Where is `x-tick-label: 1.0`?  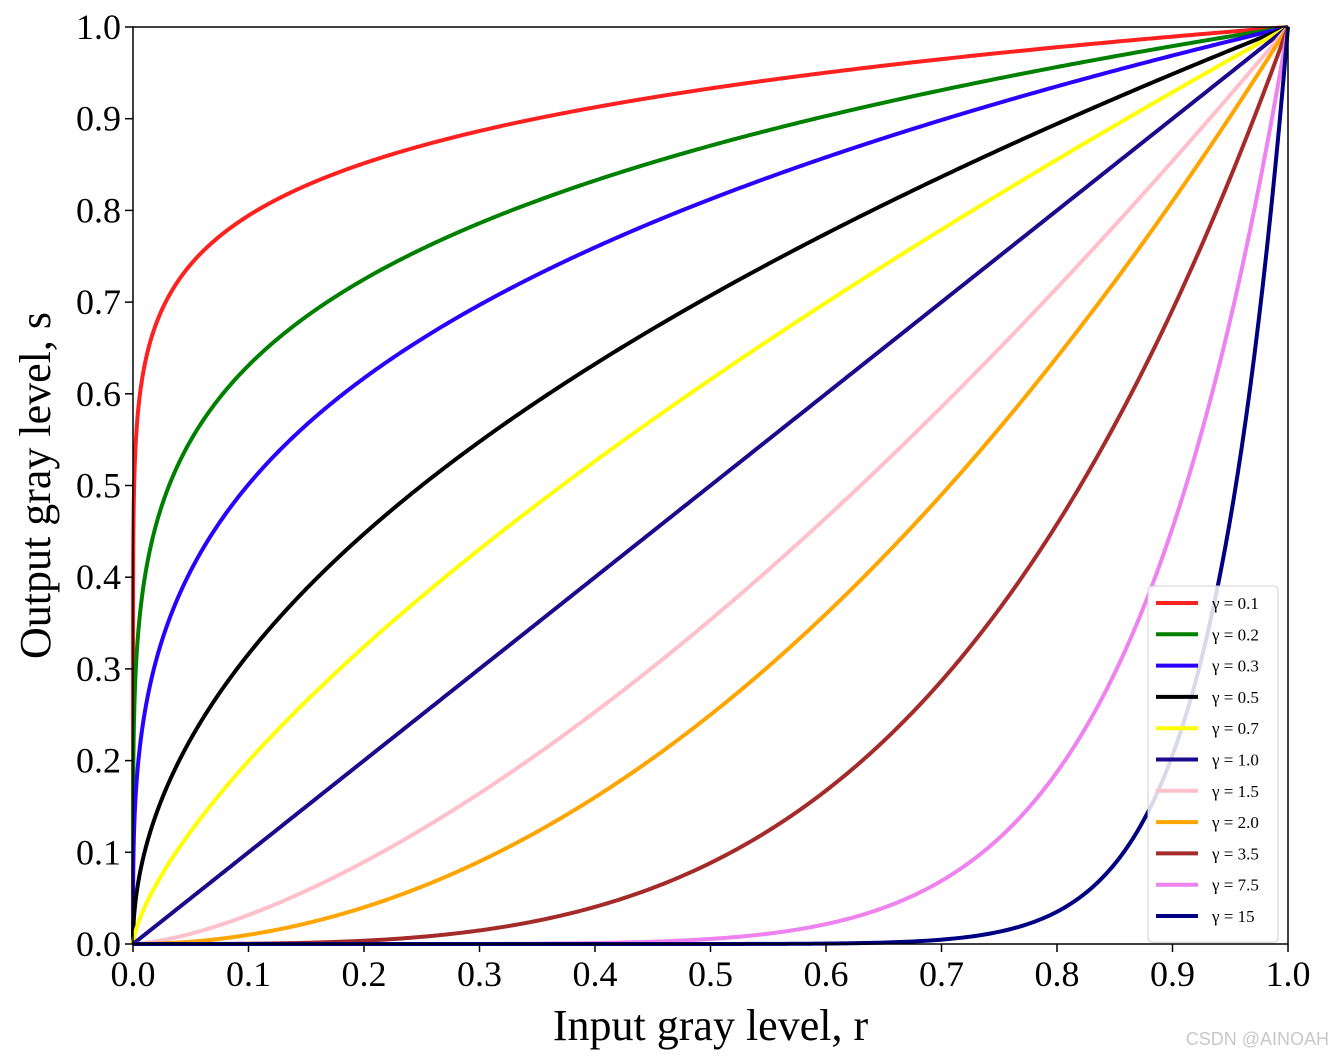 x-tick-label: 1.0 is located at coordinates (1288, 974).